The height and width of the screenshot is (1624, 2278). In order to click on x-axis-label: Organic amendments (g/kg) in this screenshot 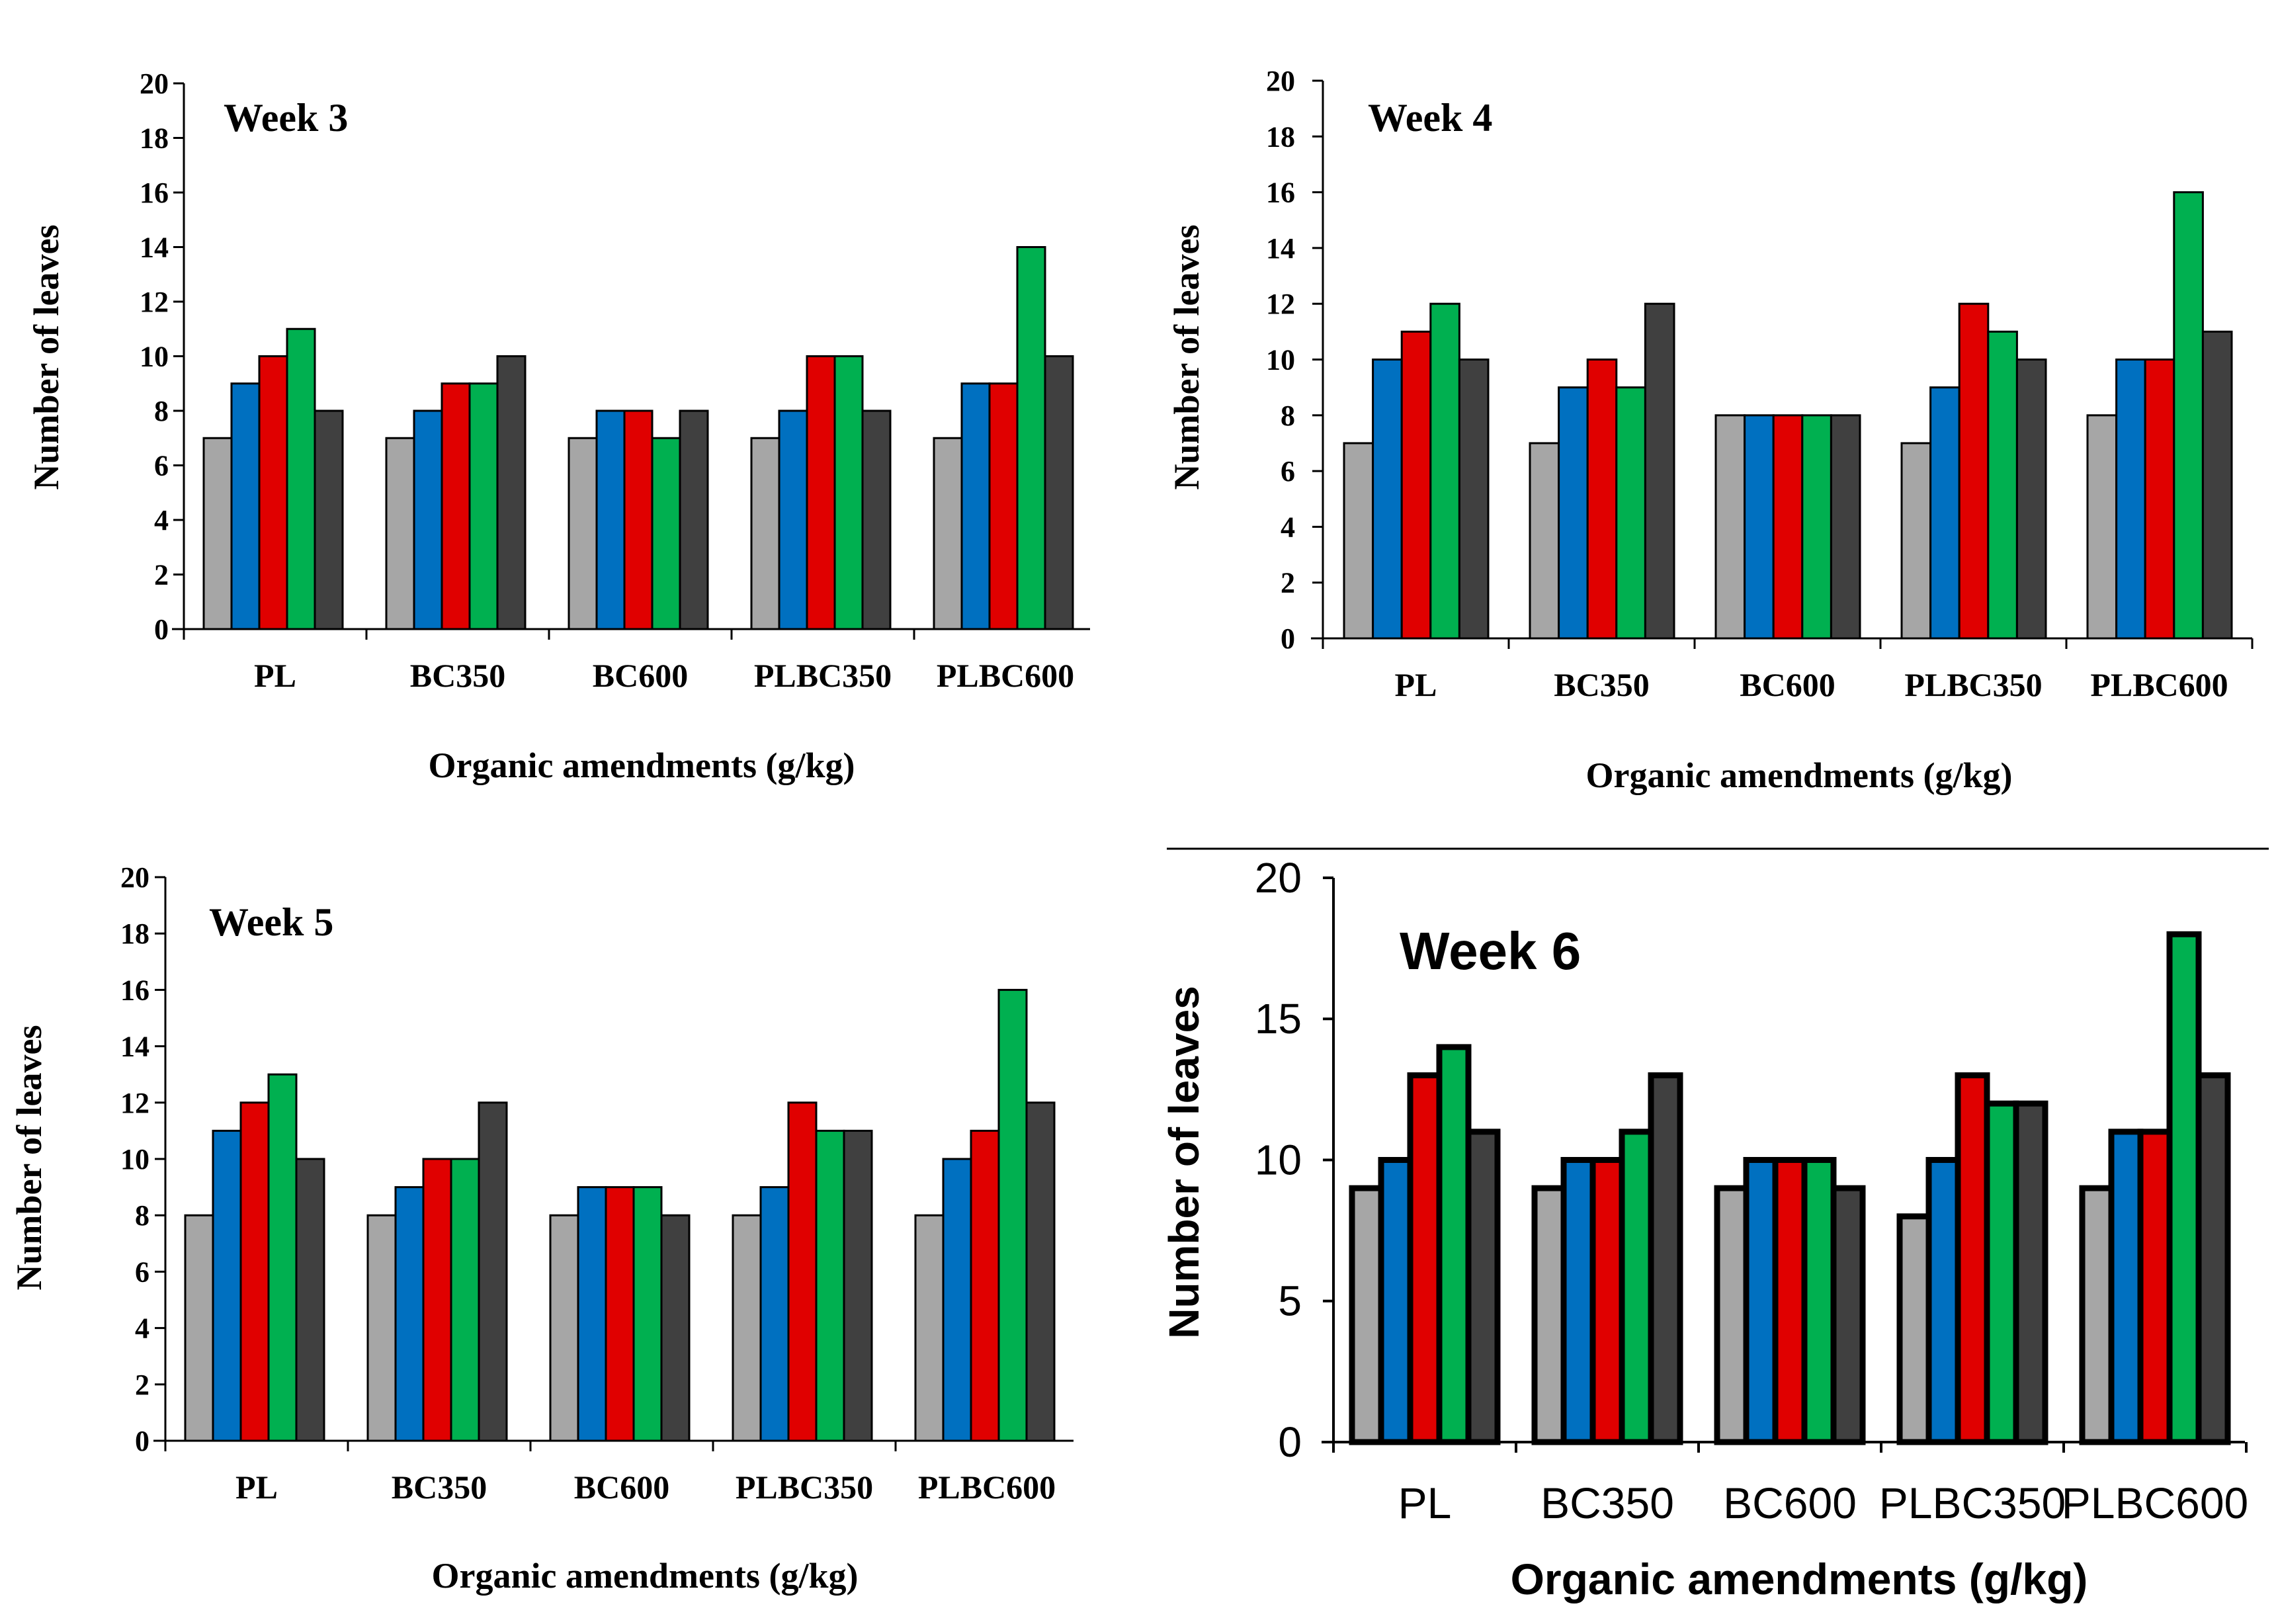, I will do `click(645, 1576)`.